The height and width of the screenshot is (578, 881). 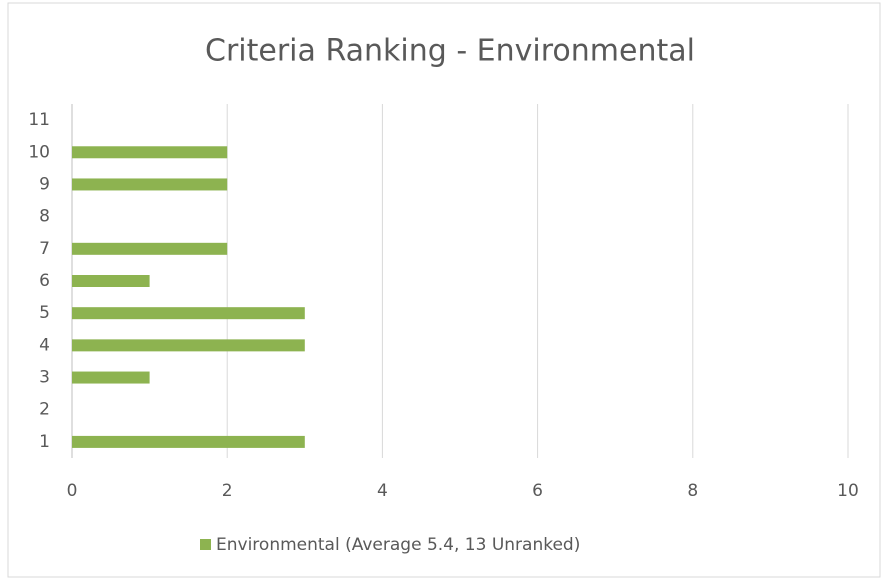 I want to click on x-tick-label: 8, so click(x=692, y=491).